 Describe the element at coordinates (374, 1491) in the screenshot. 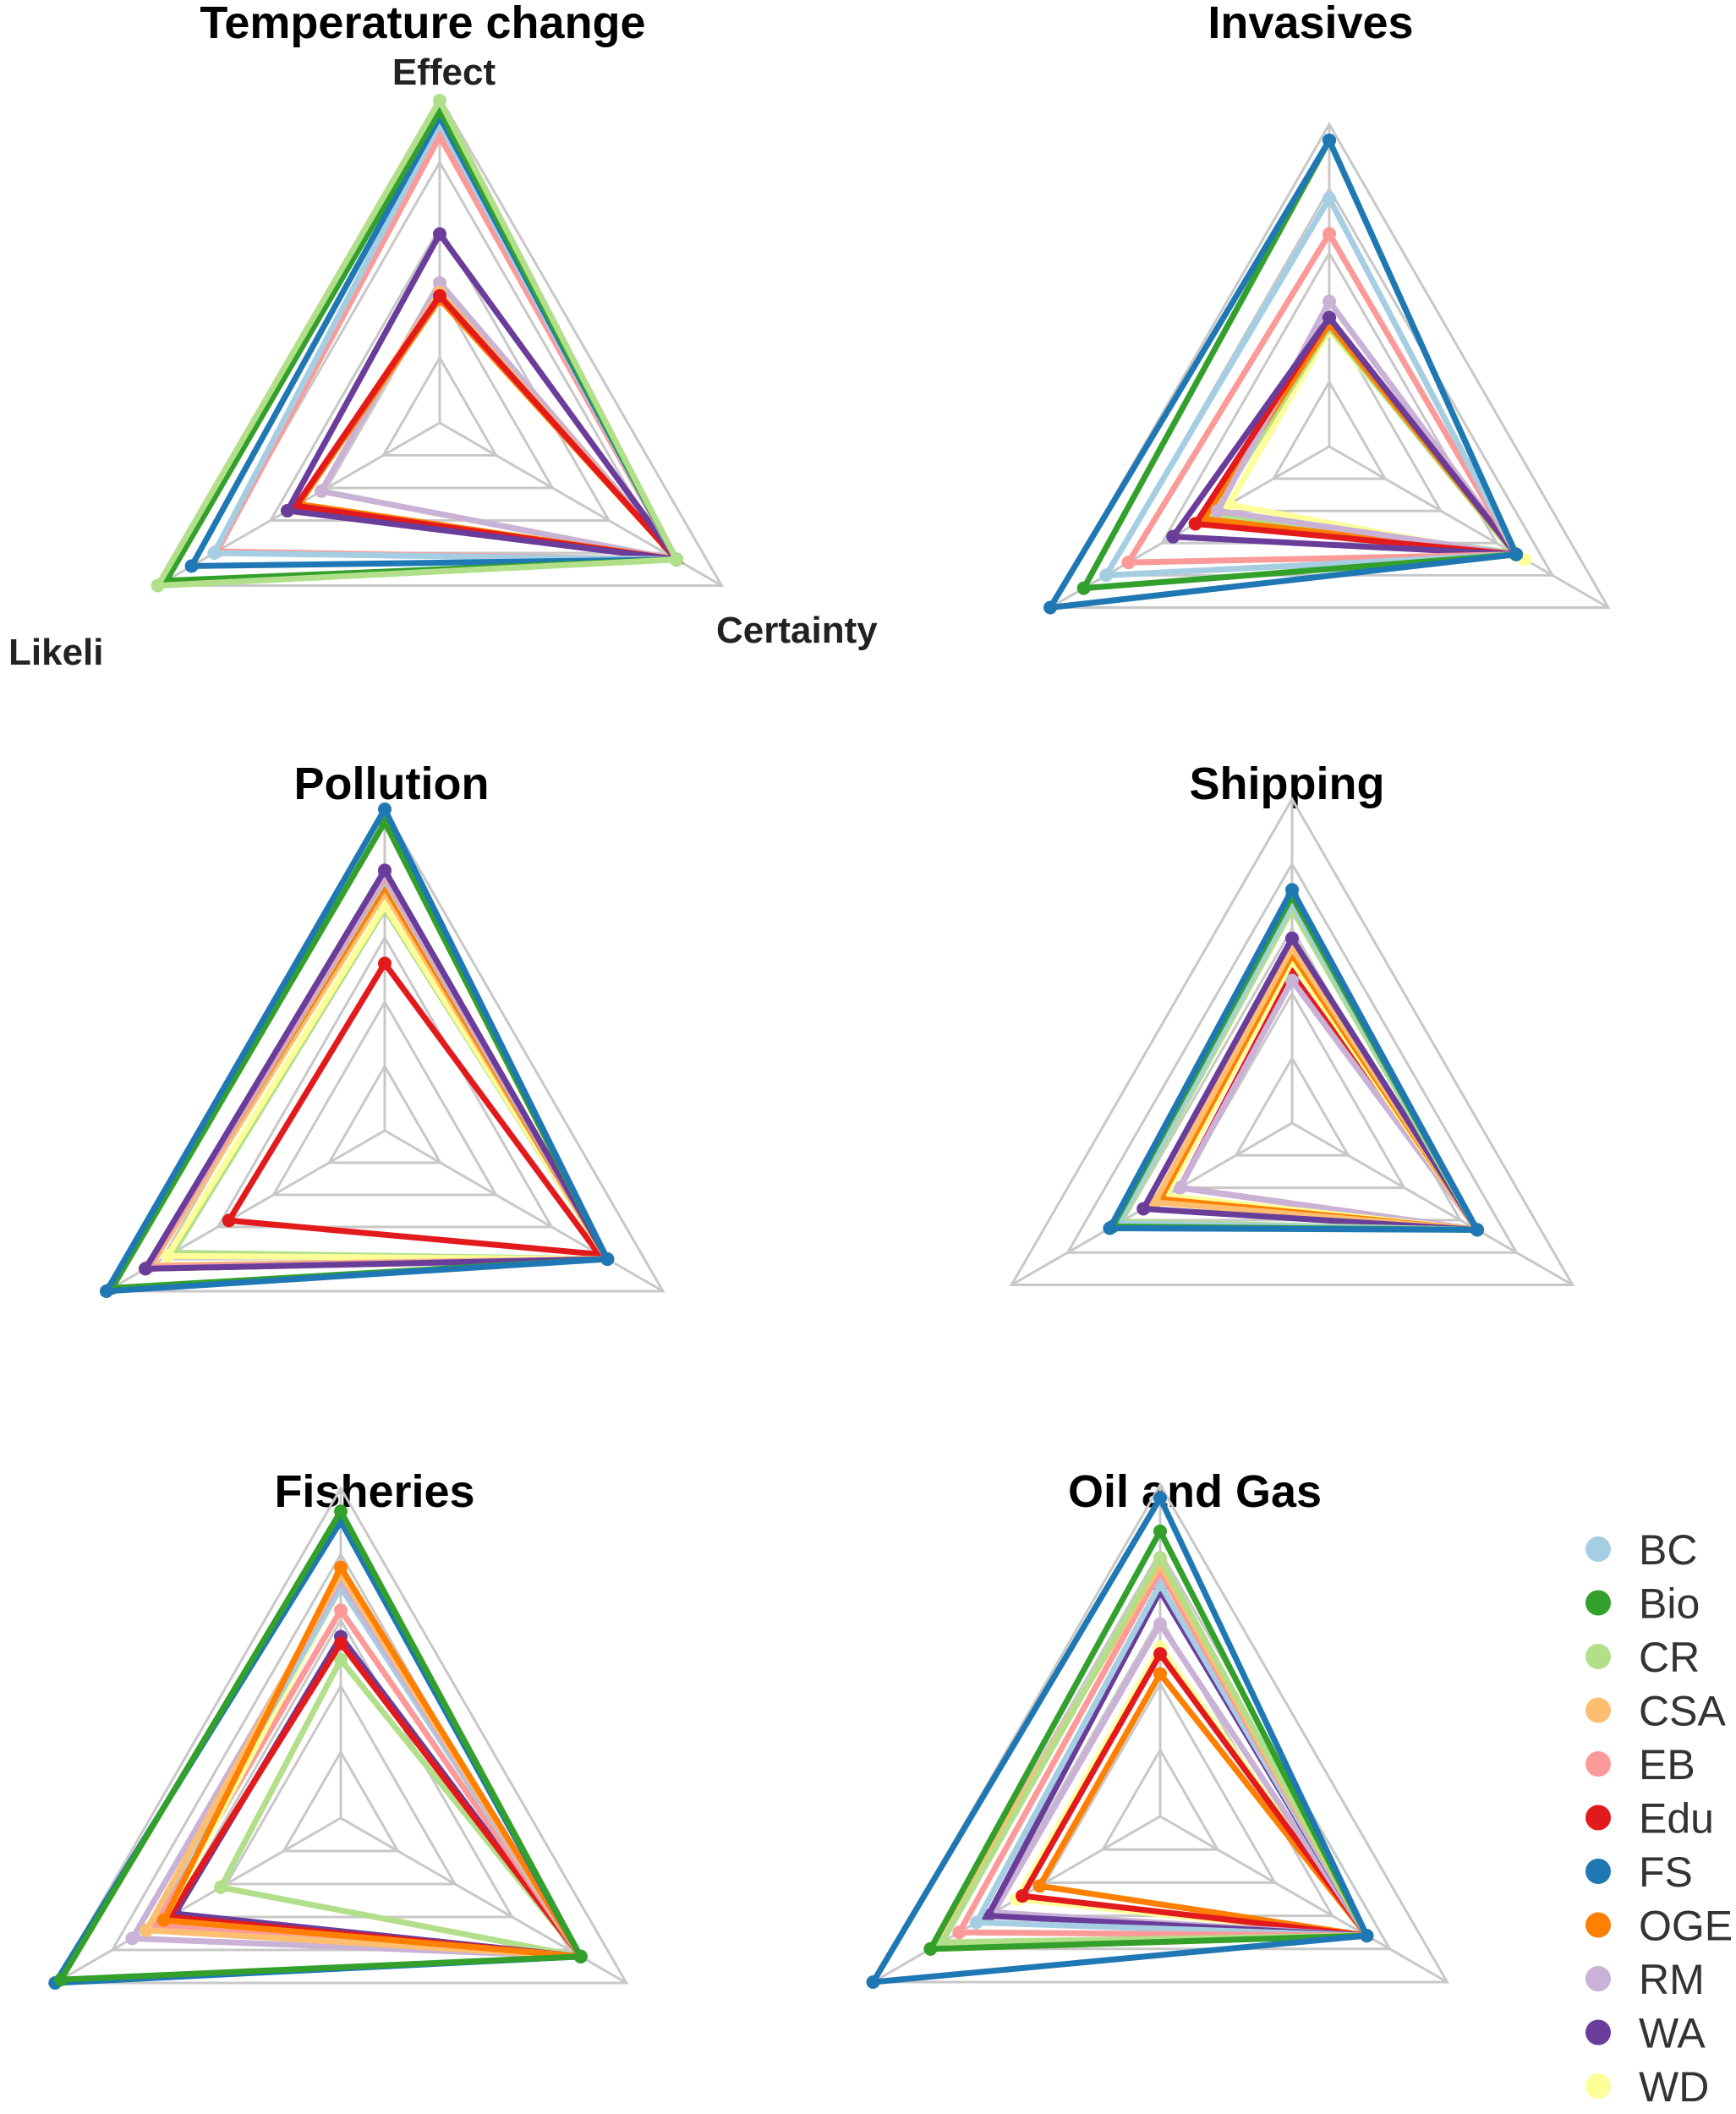

I see `panel-title: Fisheries` at that location.